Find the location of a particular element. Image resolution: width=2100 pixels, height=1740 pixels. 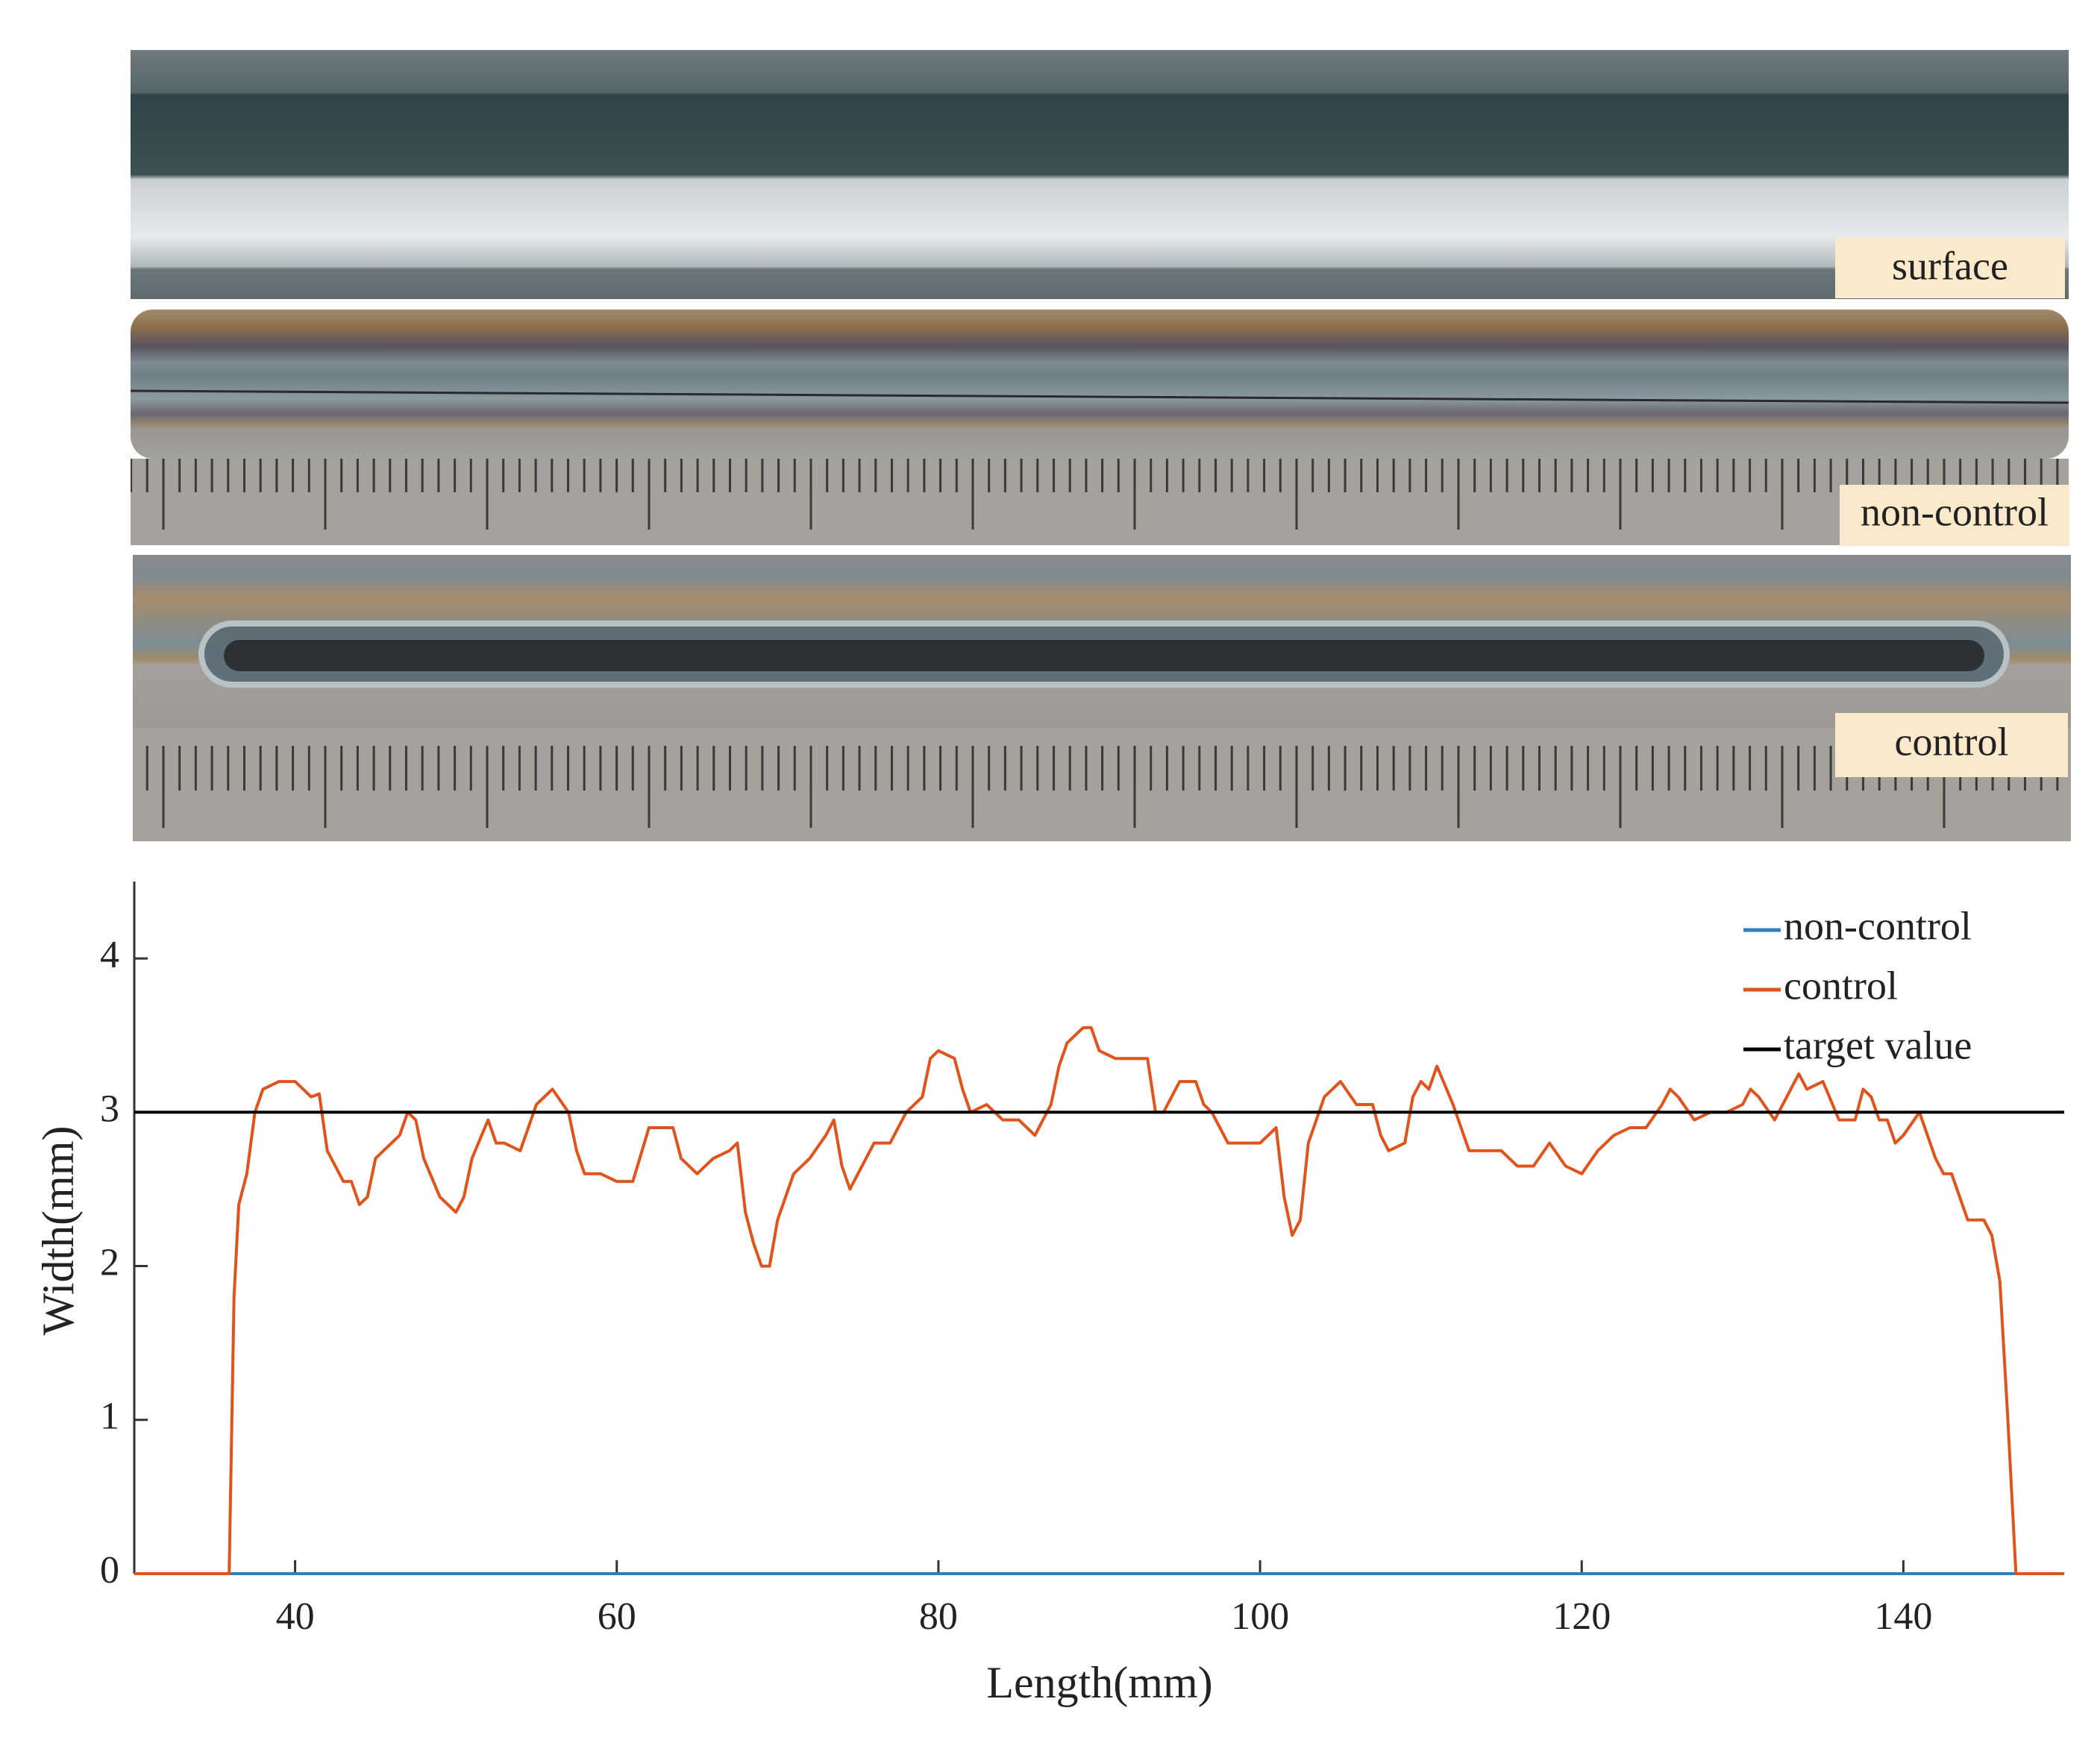

legend-label: control is located at coordinates (1841, 985).